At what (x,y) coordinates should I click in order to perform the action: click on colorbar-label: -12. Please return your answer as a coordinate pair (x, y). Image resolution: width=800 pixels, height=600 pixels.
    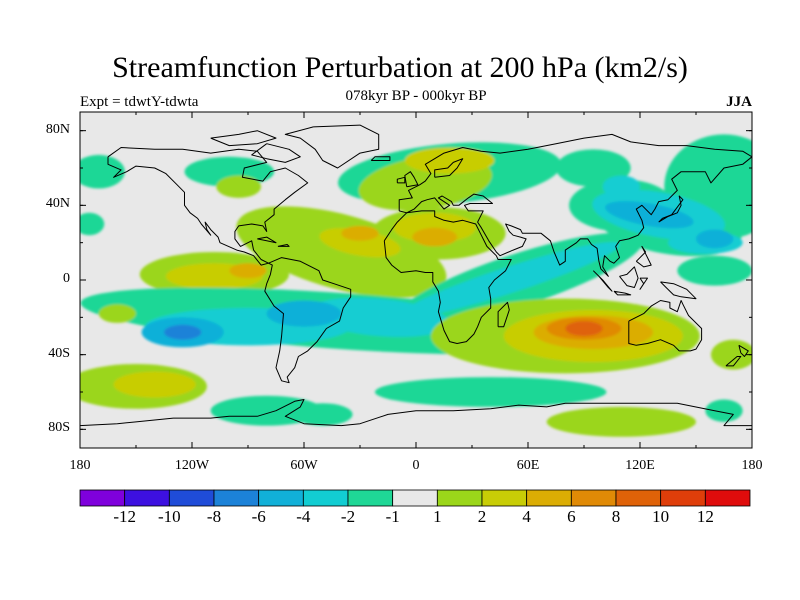
    Looking at the image, I should click on (124, 516).